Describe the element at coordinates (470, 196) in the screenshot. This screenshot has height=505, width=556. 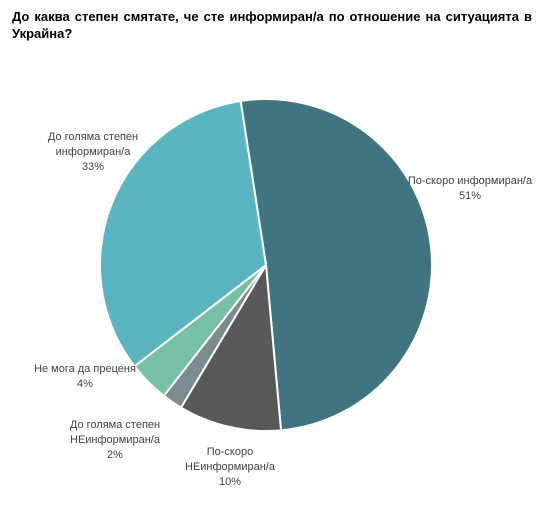
I see `value-label: 51%` at that location.